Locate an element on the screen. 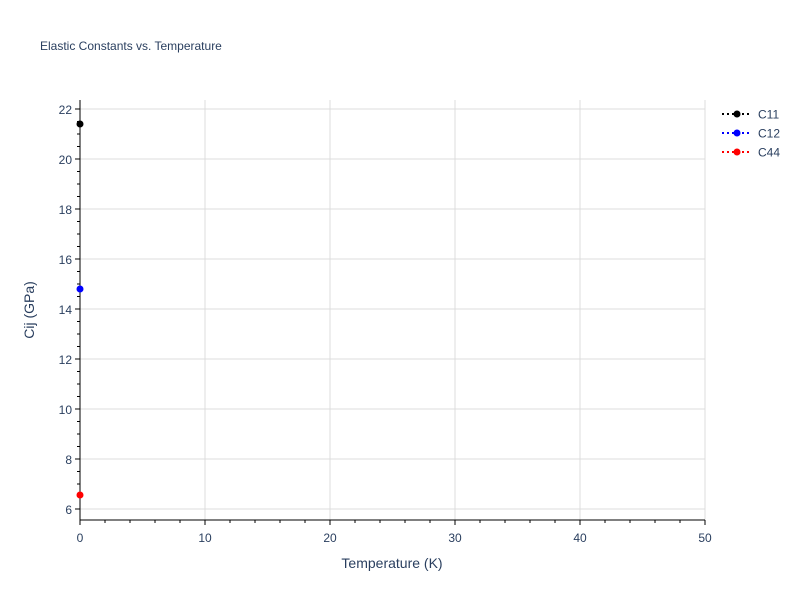  x-tick-label: 50 is located at coordinates (705, 538).